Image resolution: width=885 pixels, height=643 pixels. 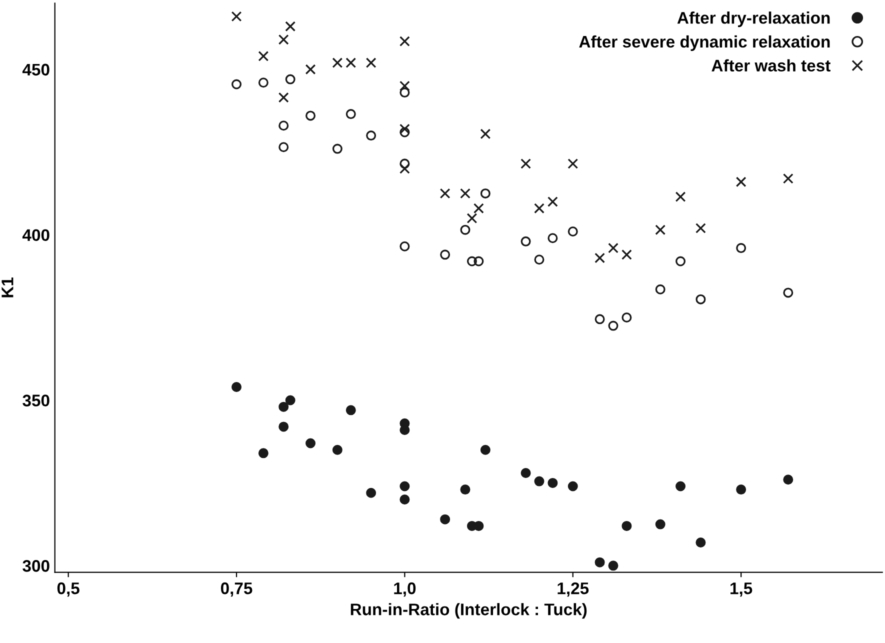 What do you see at coordinates (753, 20) in the screenshot?
I see `legend-label: After dry-relaxation` at bounding box center [753, 20].